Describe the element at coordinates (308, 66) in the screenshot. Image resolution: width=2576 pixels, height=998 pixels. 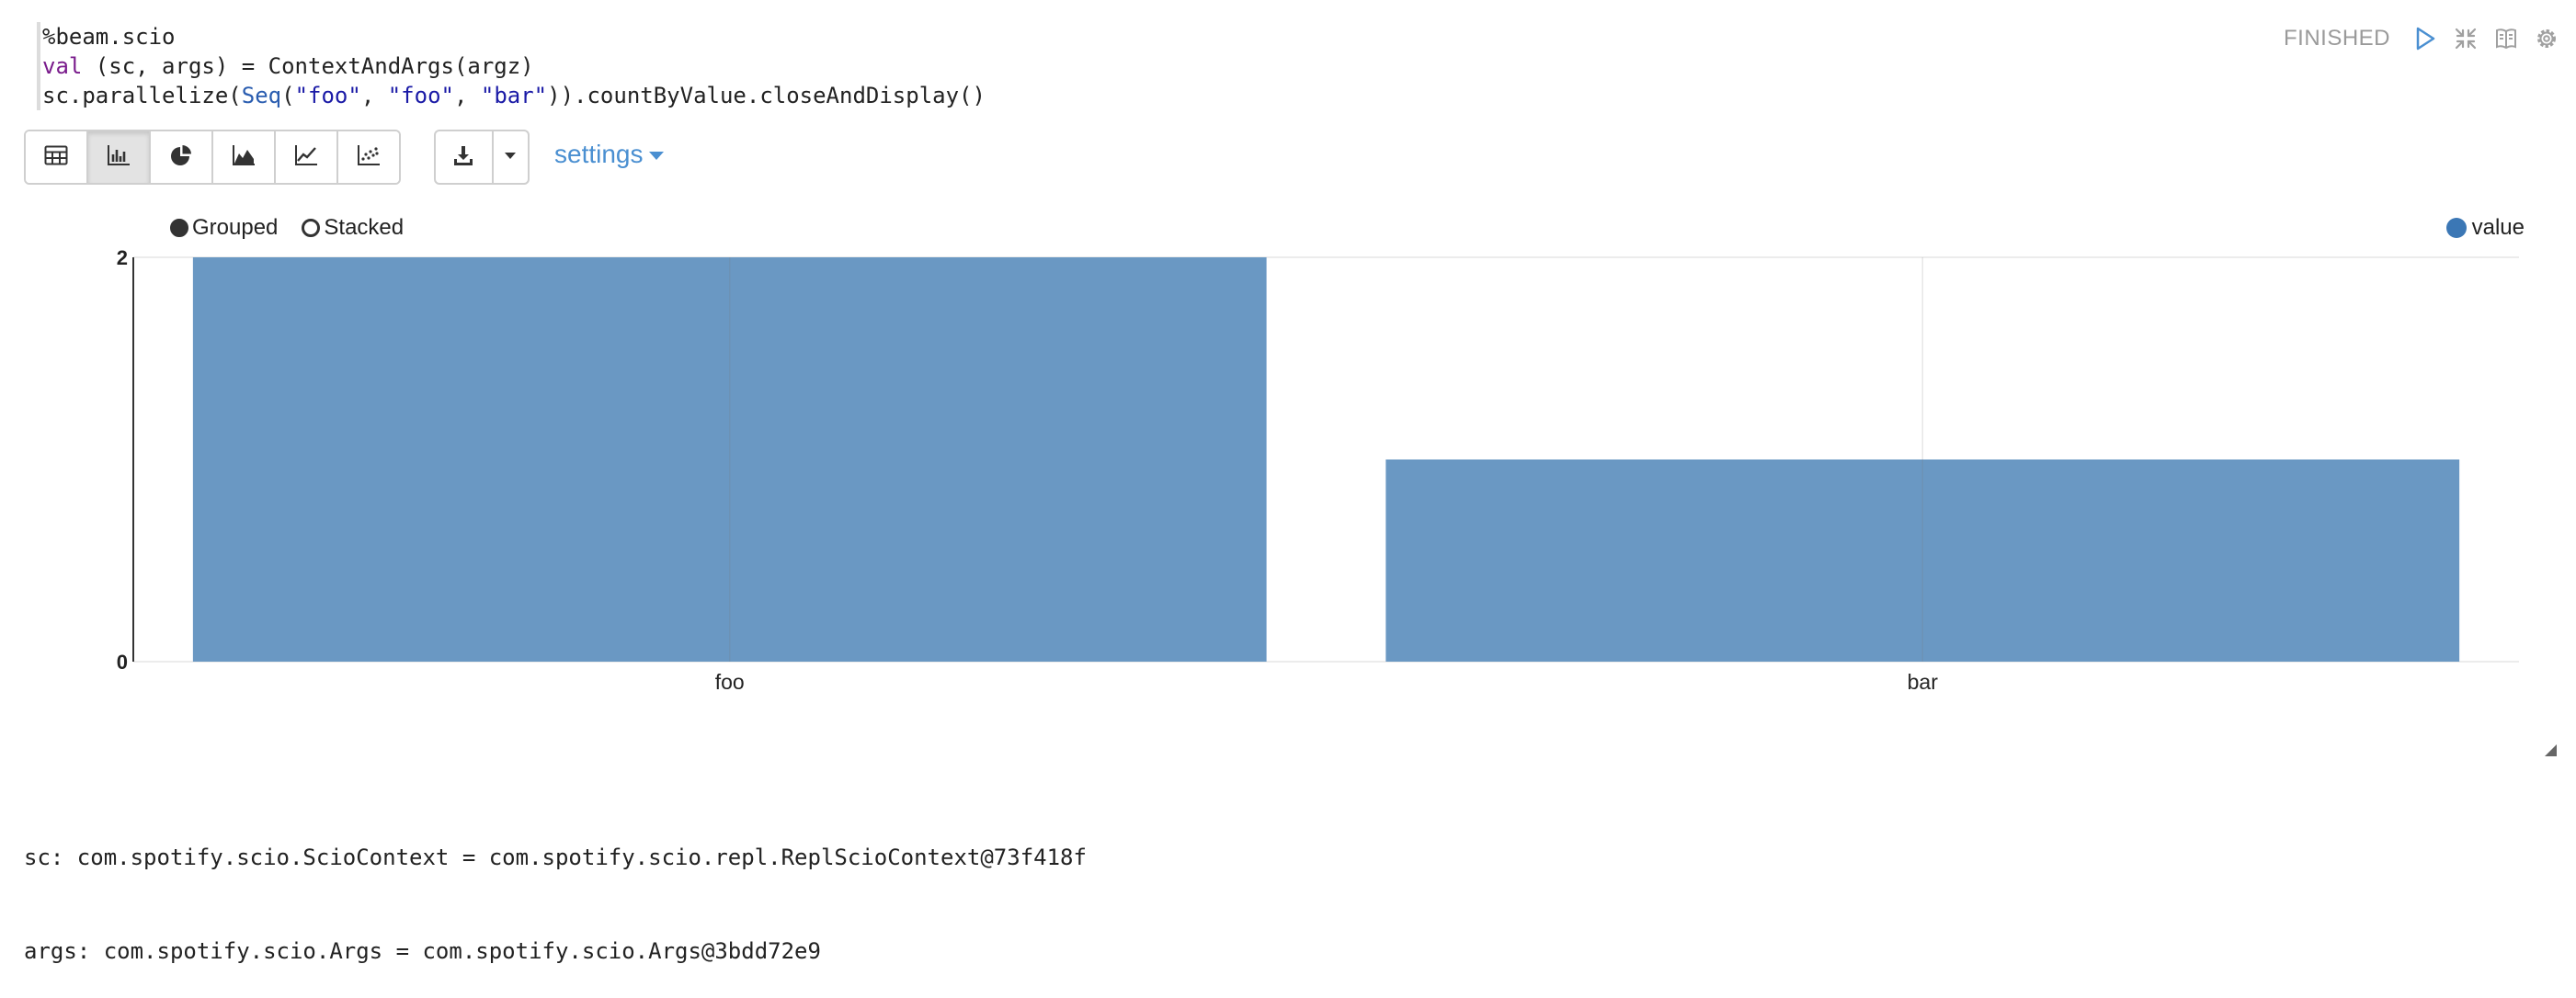
I see `code-text: (sc, args) = ContextAndArgs(argz)` at that location.